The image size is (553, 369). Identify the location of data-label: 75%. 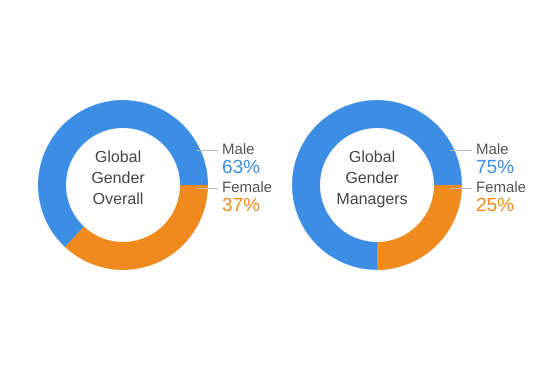
(495, 168).